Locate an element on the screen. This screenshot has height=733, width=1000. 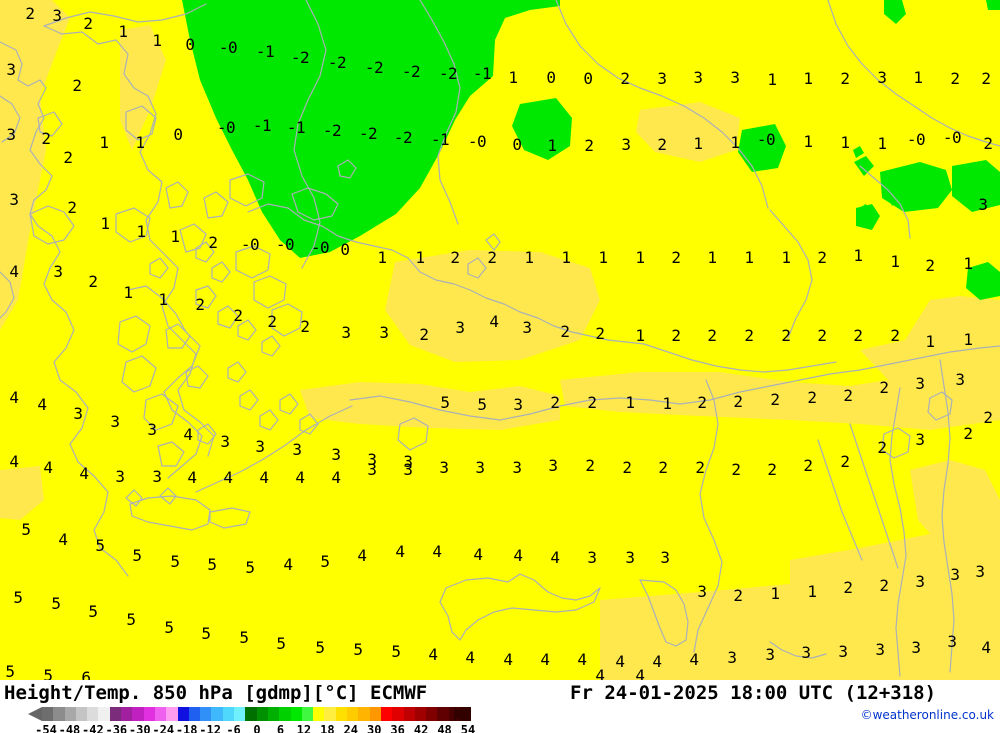
colorbar-swatches is located at coordinates (257, 714).